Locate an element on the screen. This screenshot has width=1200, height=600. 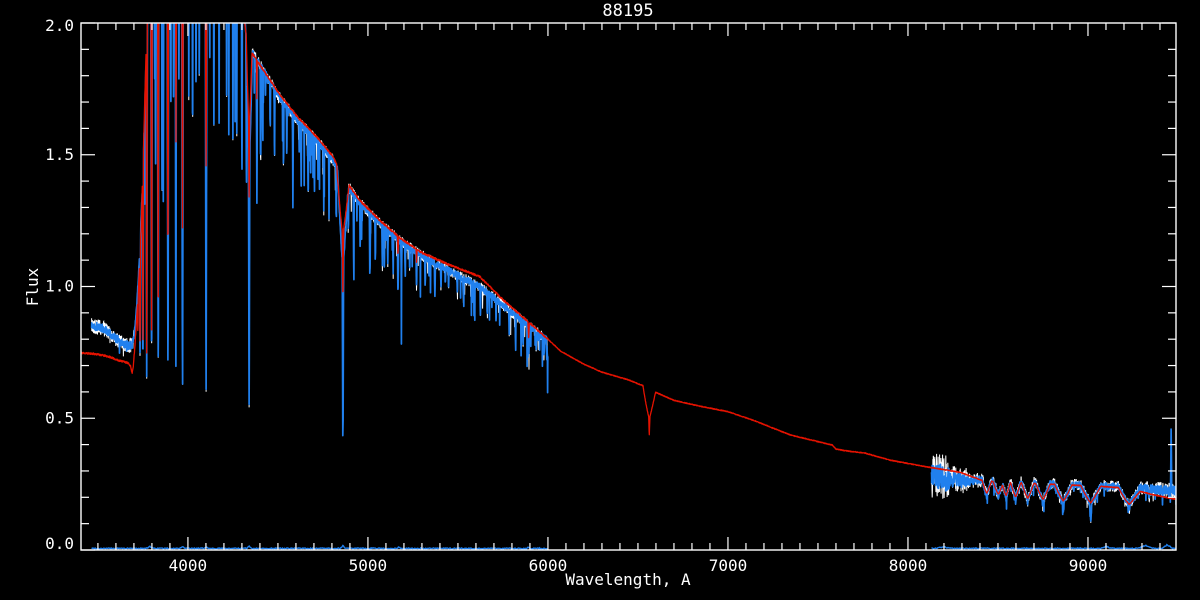
x-tick-label: 9000 is located at coordinates (1088, 565).